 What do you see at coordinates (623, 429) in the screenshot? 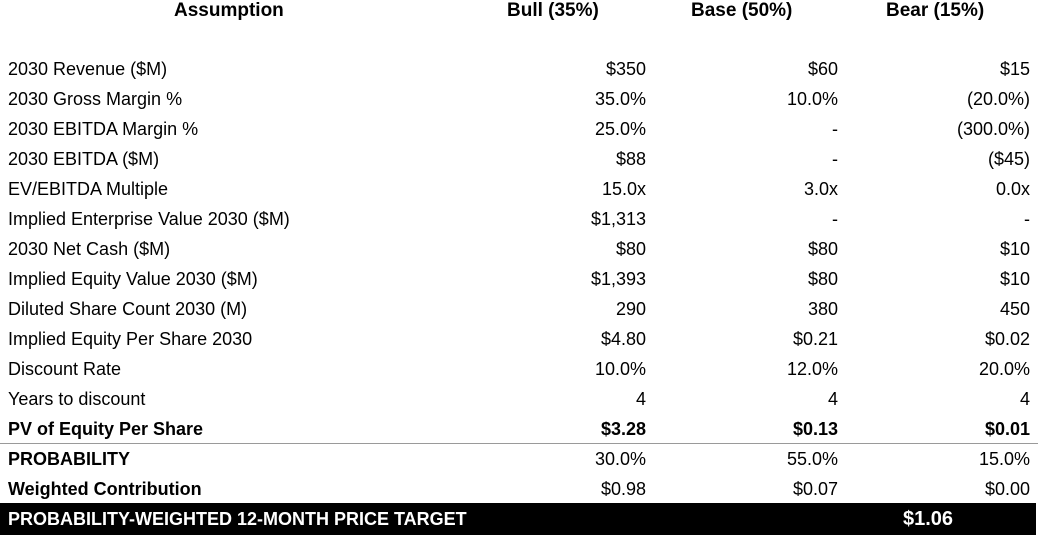
I see `bull-value: $3.28` at bounding box center [623, 429].